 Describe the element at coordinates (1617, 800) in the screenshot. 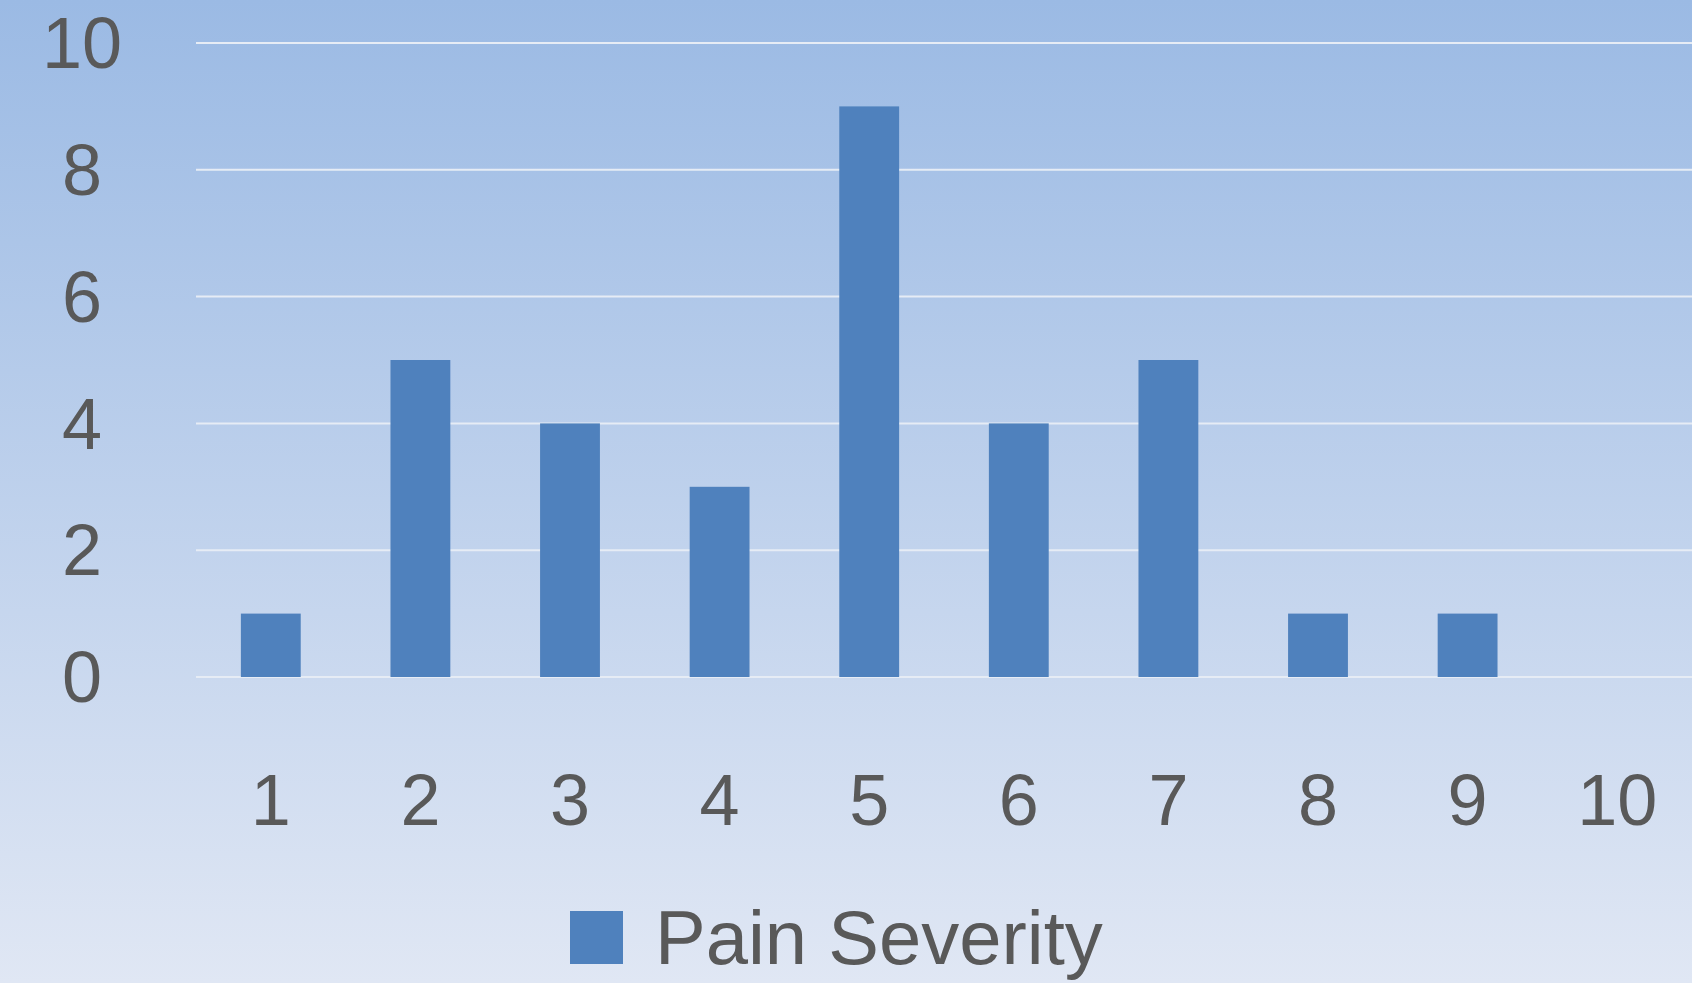

I see `x-tick-label: 10` at that location.